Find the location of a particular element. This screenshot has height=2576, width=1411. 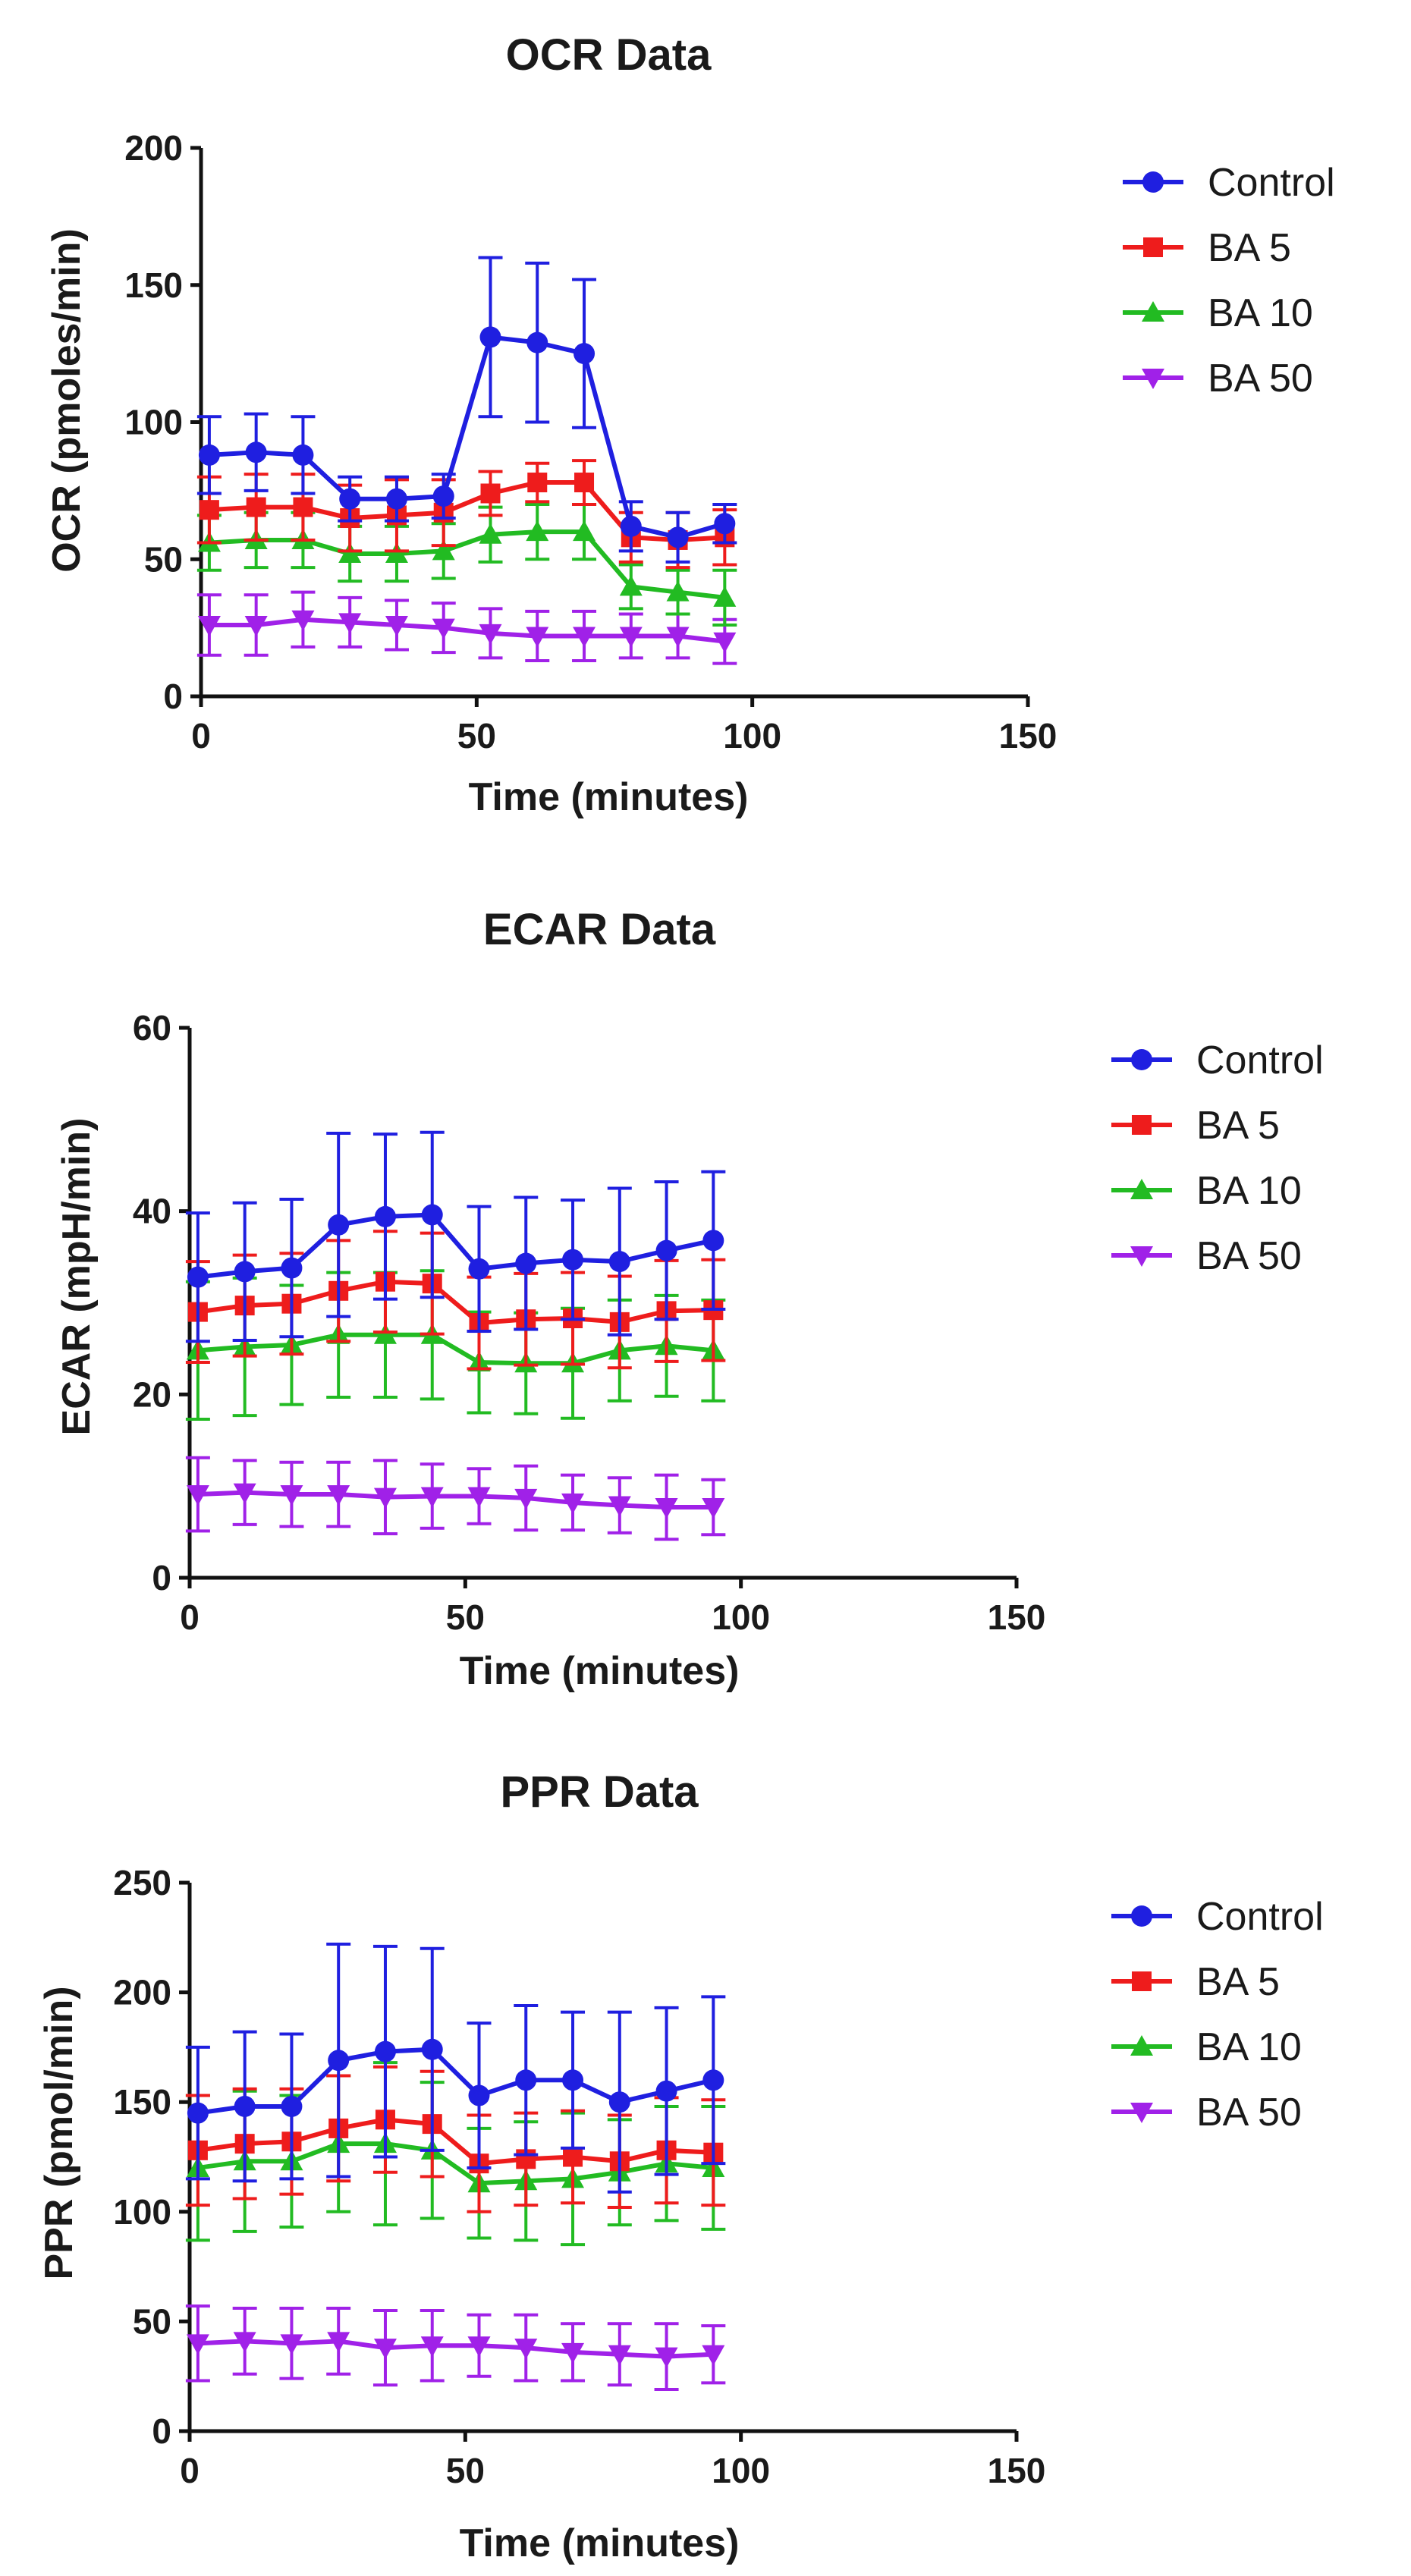

y-tick-label: 20 is located at coordinates (152, 1394).